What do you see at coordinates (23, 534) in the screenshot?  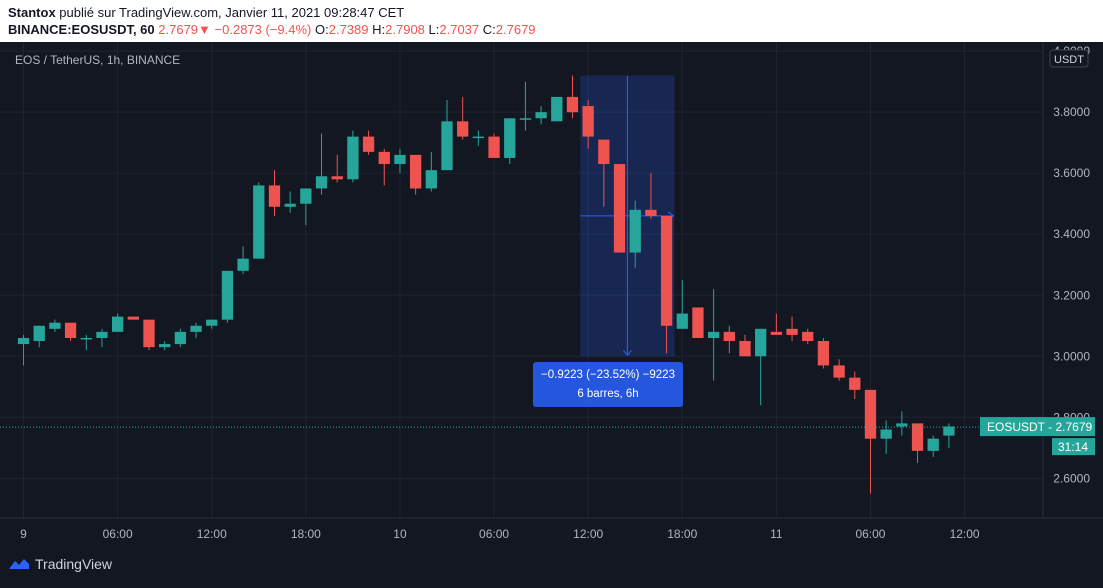 I see `x-tick-label: 9` at bounding box center [23, 534].